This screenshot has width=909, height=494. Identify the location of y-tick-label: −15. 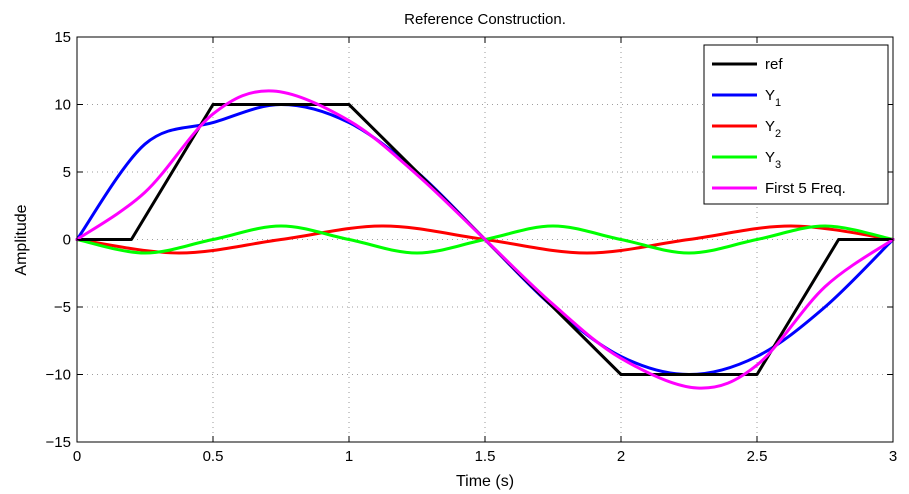
(58, 442).